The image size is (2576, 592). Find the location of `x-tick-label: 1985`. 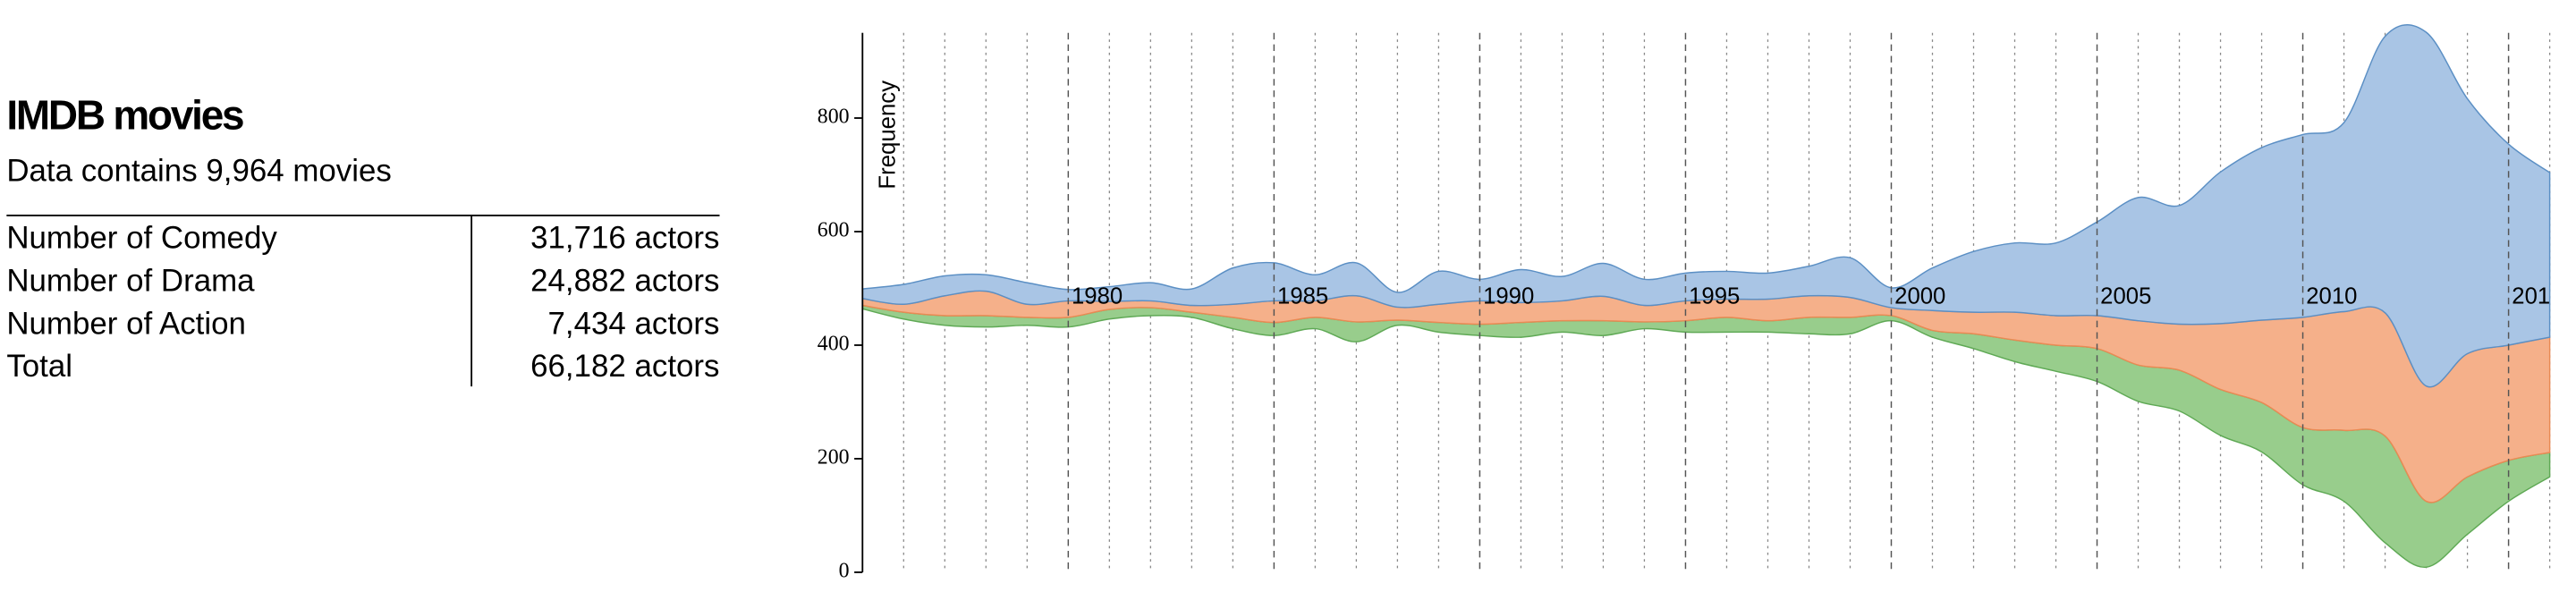

x-tick-label: 1985 is located at coordinates (1302, 296).